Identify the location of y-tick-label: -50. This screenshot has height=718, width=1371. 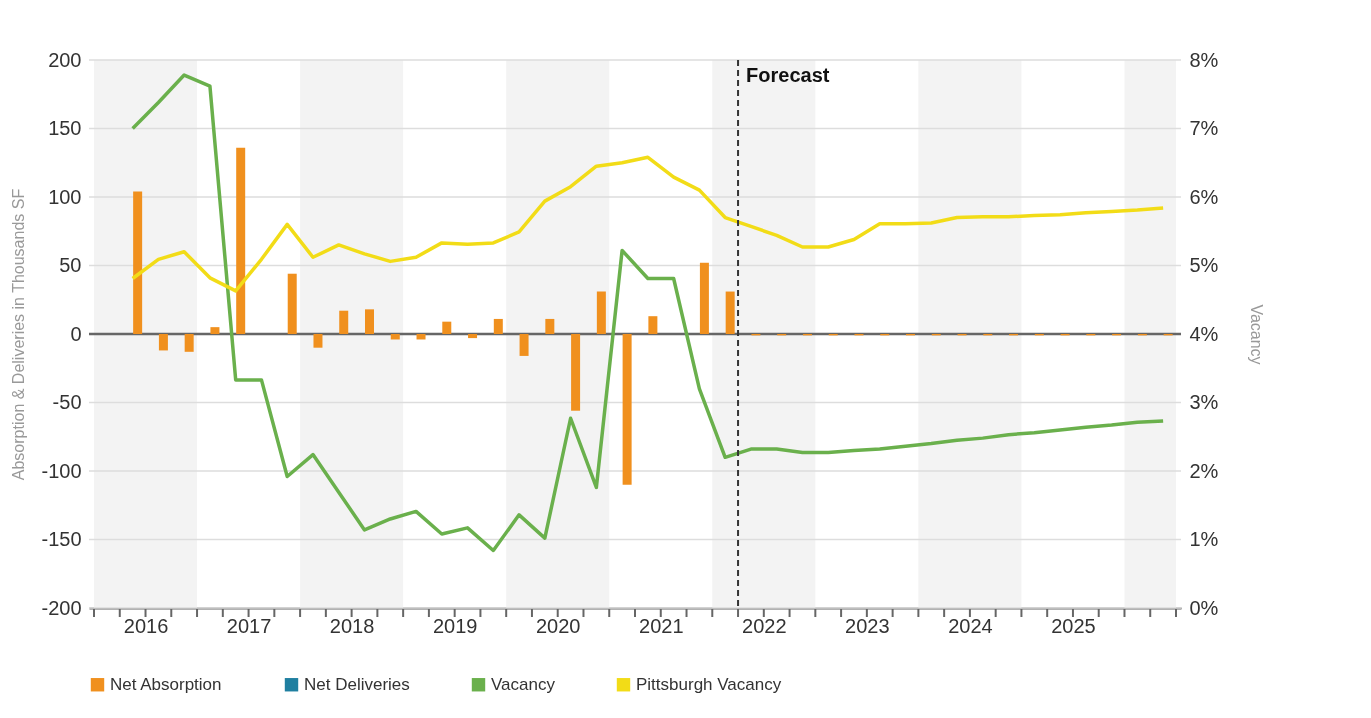
(67, 402).